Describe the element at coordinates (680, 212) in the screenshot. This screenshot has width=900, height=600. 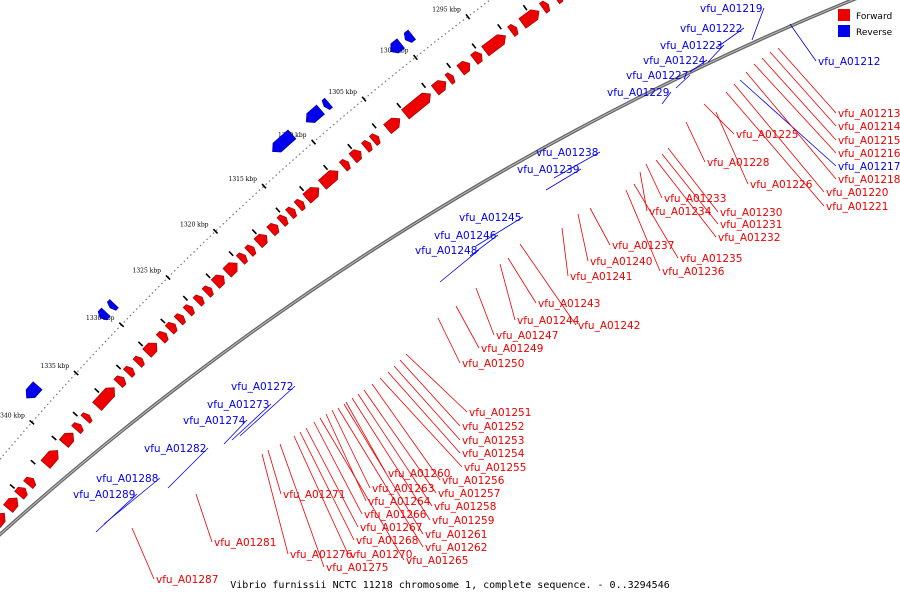
I see `gene-label: vfu_A01234` at that location.